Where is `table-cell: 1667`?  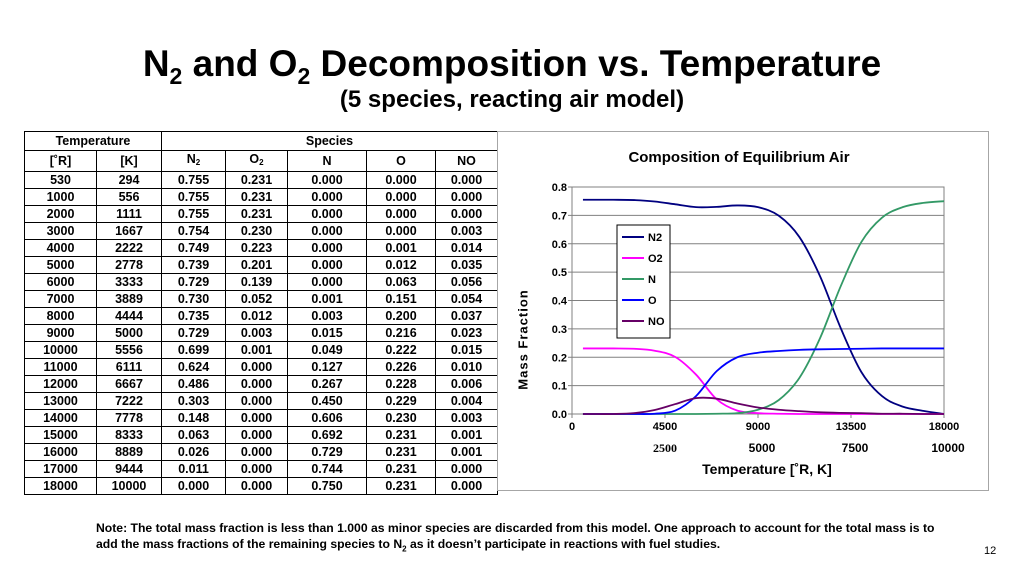
table-cell: 1667 is located at coordinates (129, 231).